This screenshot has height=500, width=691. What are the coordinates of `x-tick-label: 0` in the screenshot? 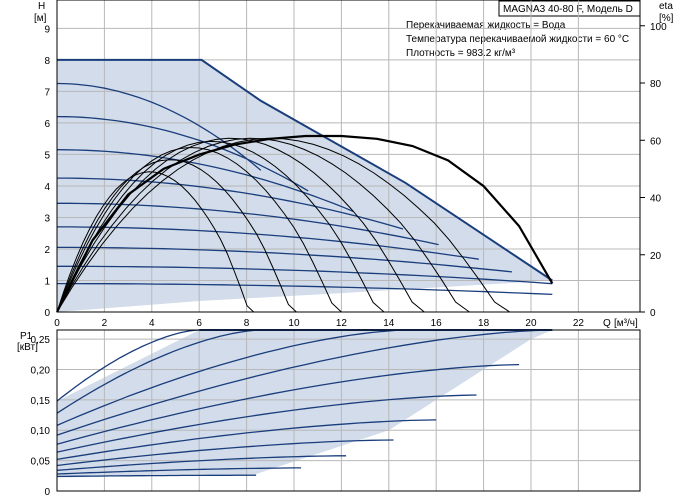 It's located at (57, 323).